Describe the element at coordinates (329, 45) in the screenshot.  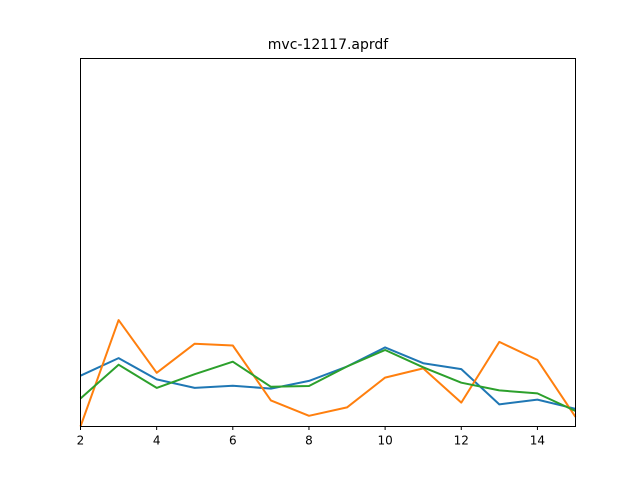
I see `chart-title: mvc-12117.aprdf` at that location.